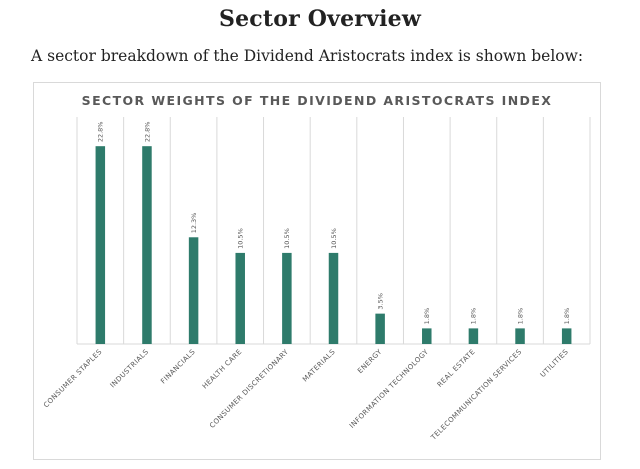 Image resolution: width=640 pixels, height=469 pixels. Describe the element at coordinates (73, 379) in the screenshot. I see `category-label: CONSUMER STAPLES` at that location.